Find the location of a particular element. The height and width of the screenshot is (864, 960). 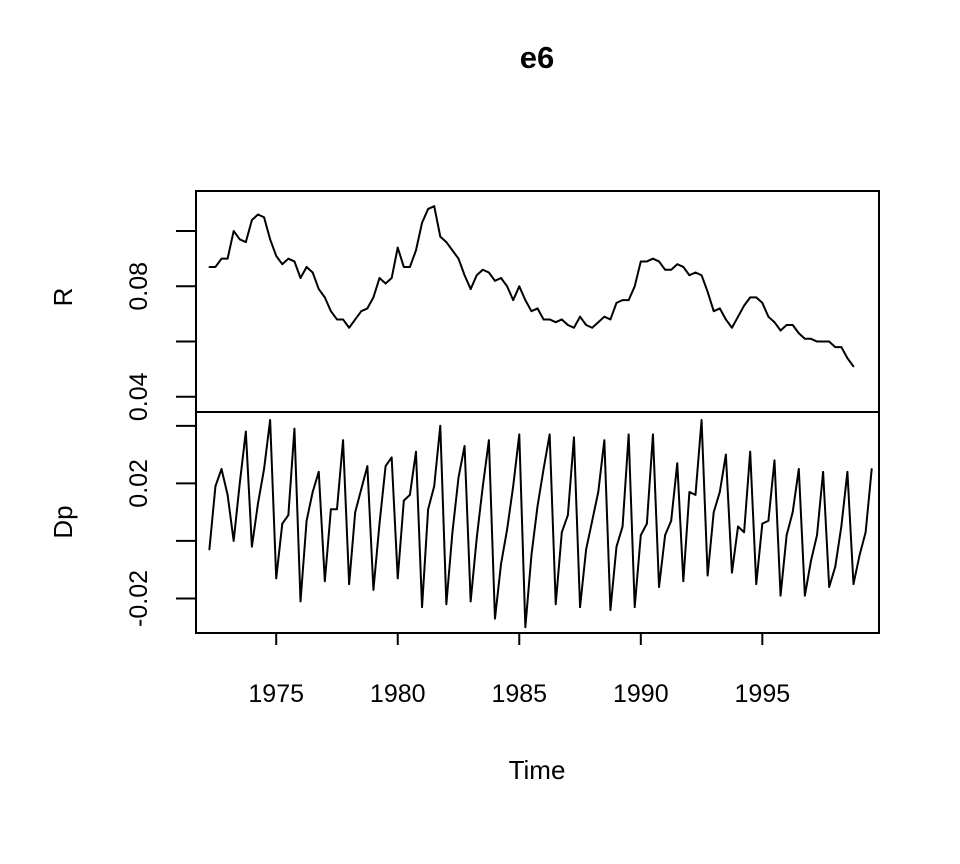

x-tick-label: 1975 is located at coordinates (276, 694).